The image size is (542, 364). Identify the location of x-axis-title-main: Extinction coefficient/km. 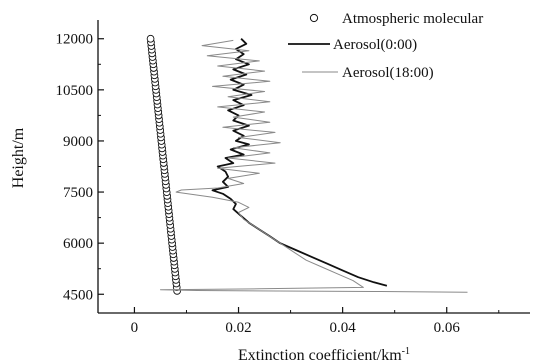
(320, 355).